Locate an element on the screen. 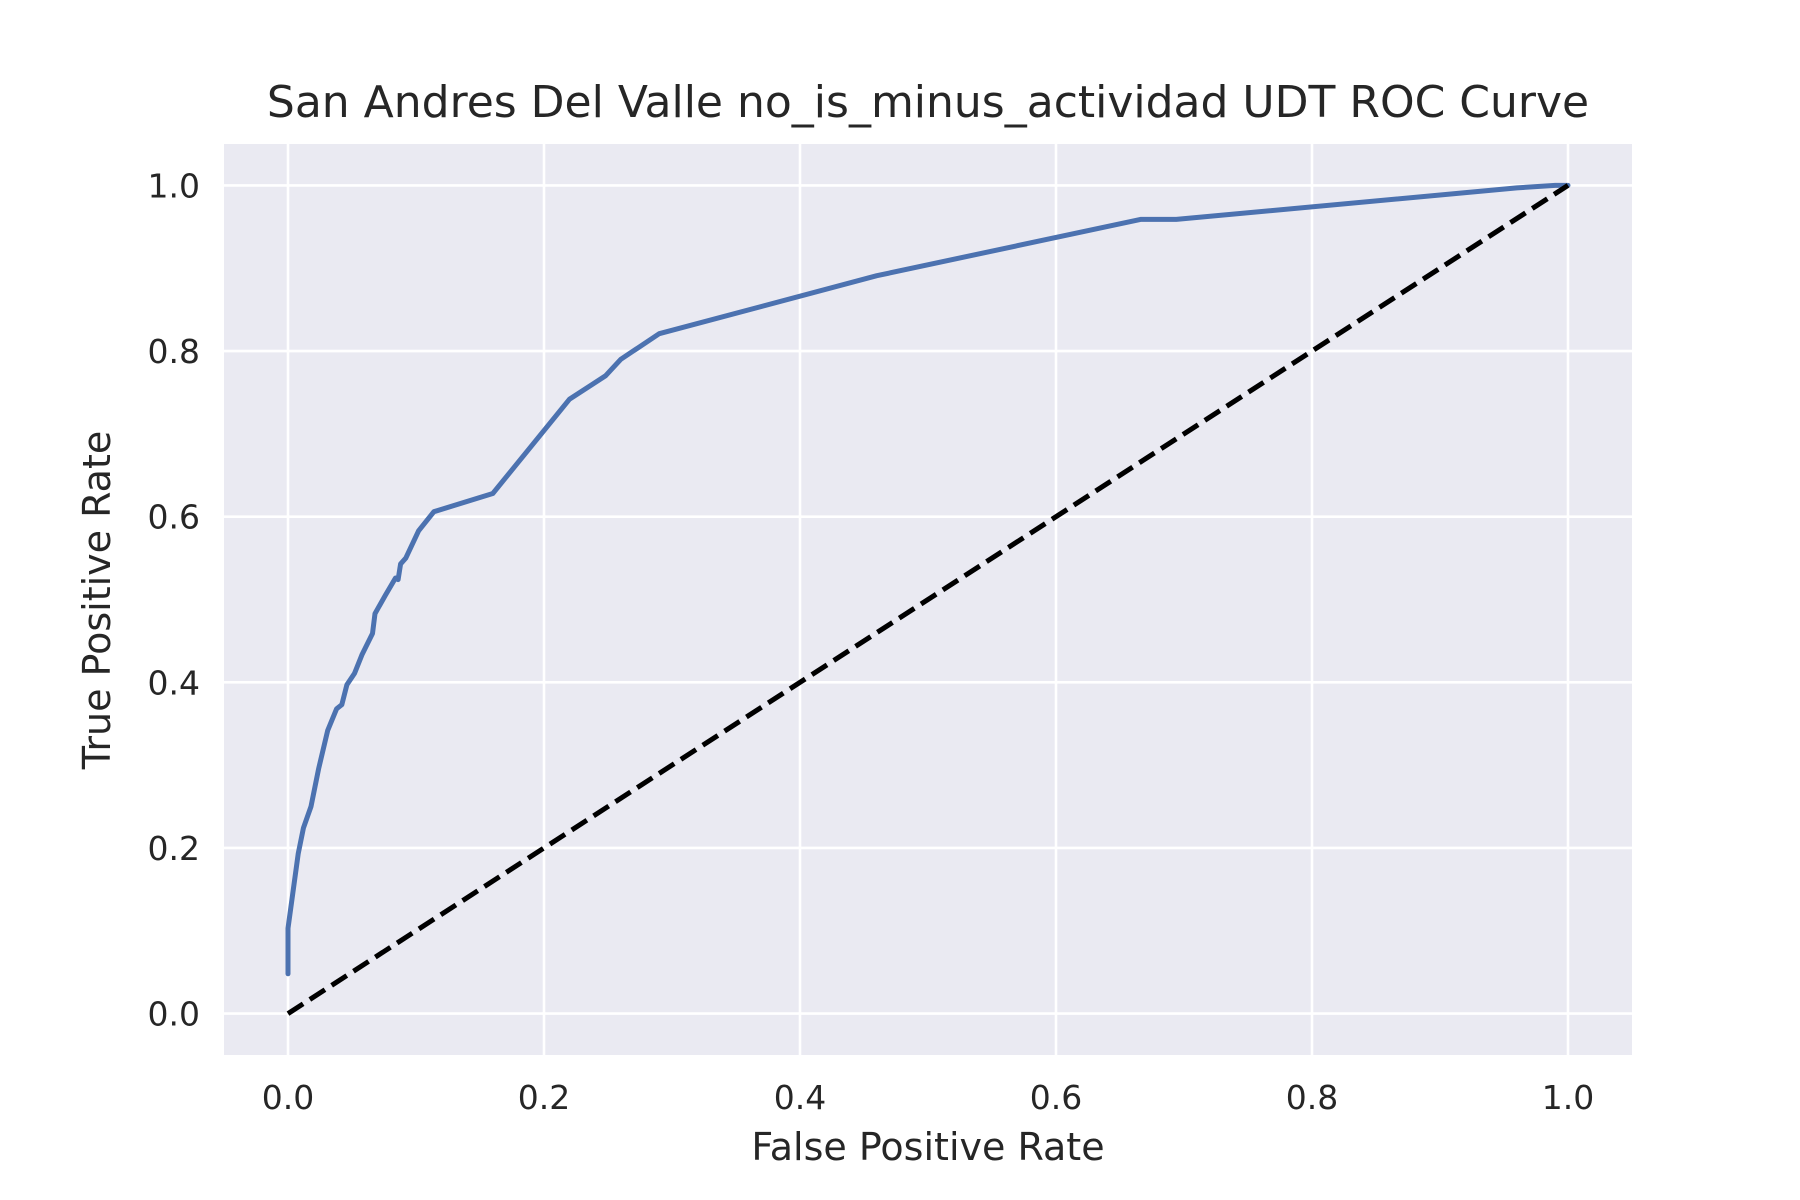  y-tick-label: 0.8 is located at coordinates (174, 351).